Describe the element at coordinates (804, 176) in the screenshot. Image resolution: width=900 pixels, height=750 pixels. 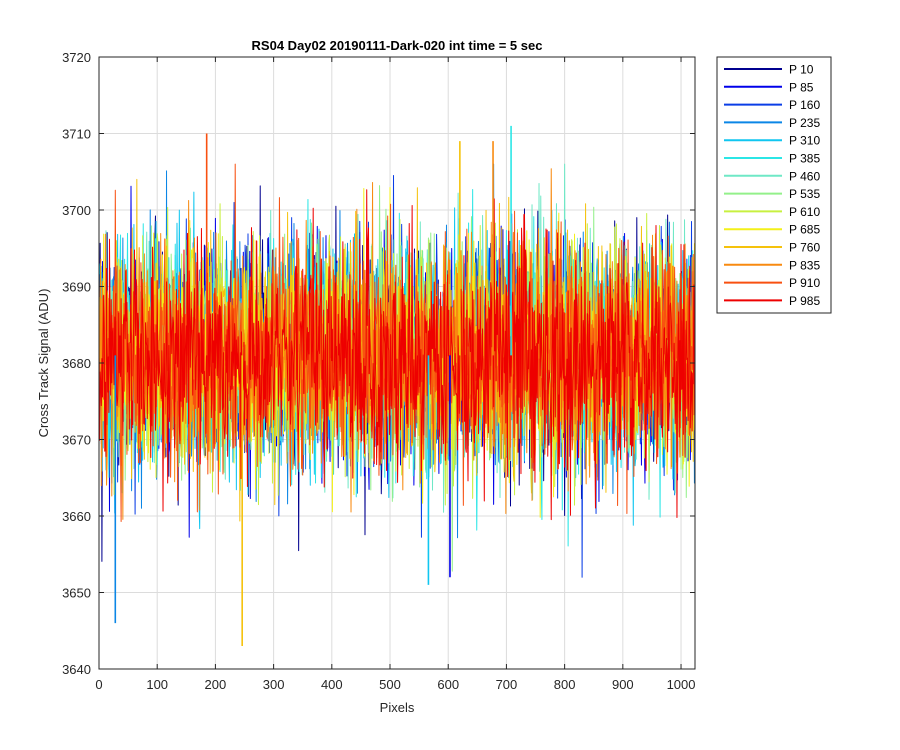
I see `legend-entry-label: P 460` at that location.